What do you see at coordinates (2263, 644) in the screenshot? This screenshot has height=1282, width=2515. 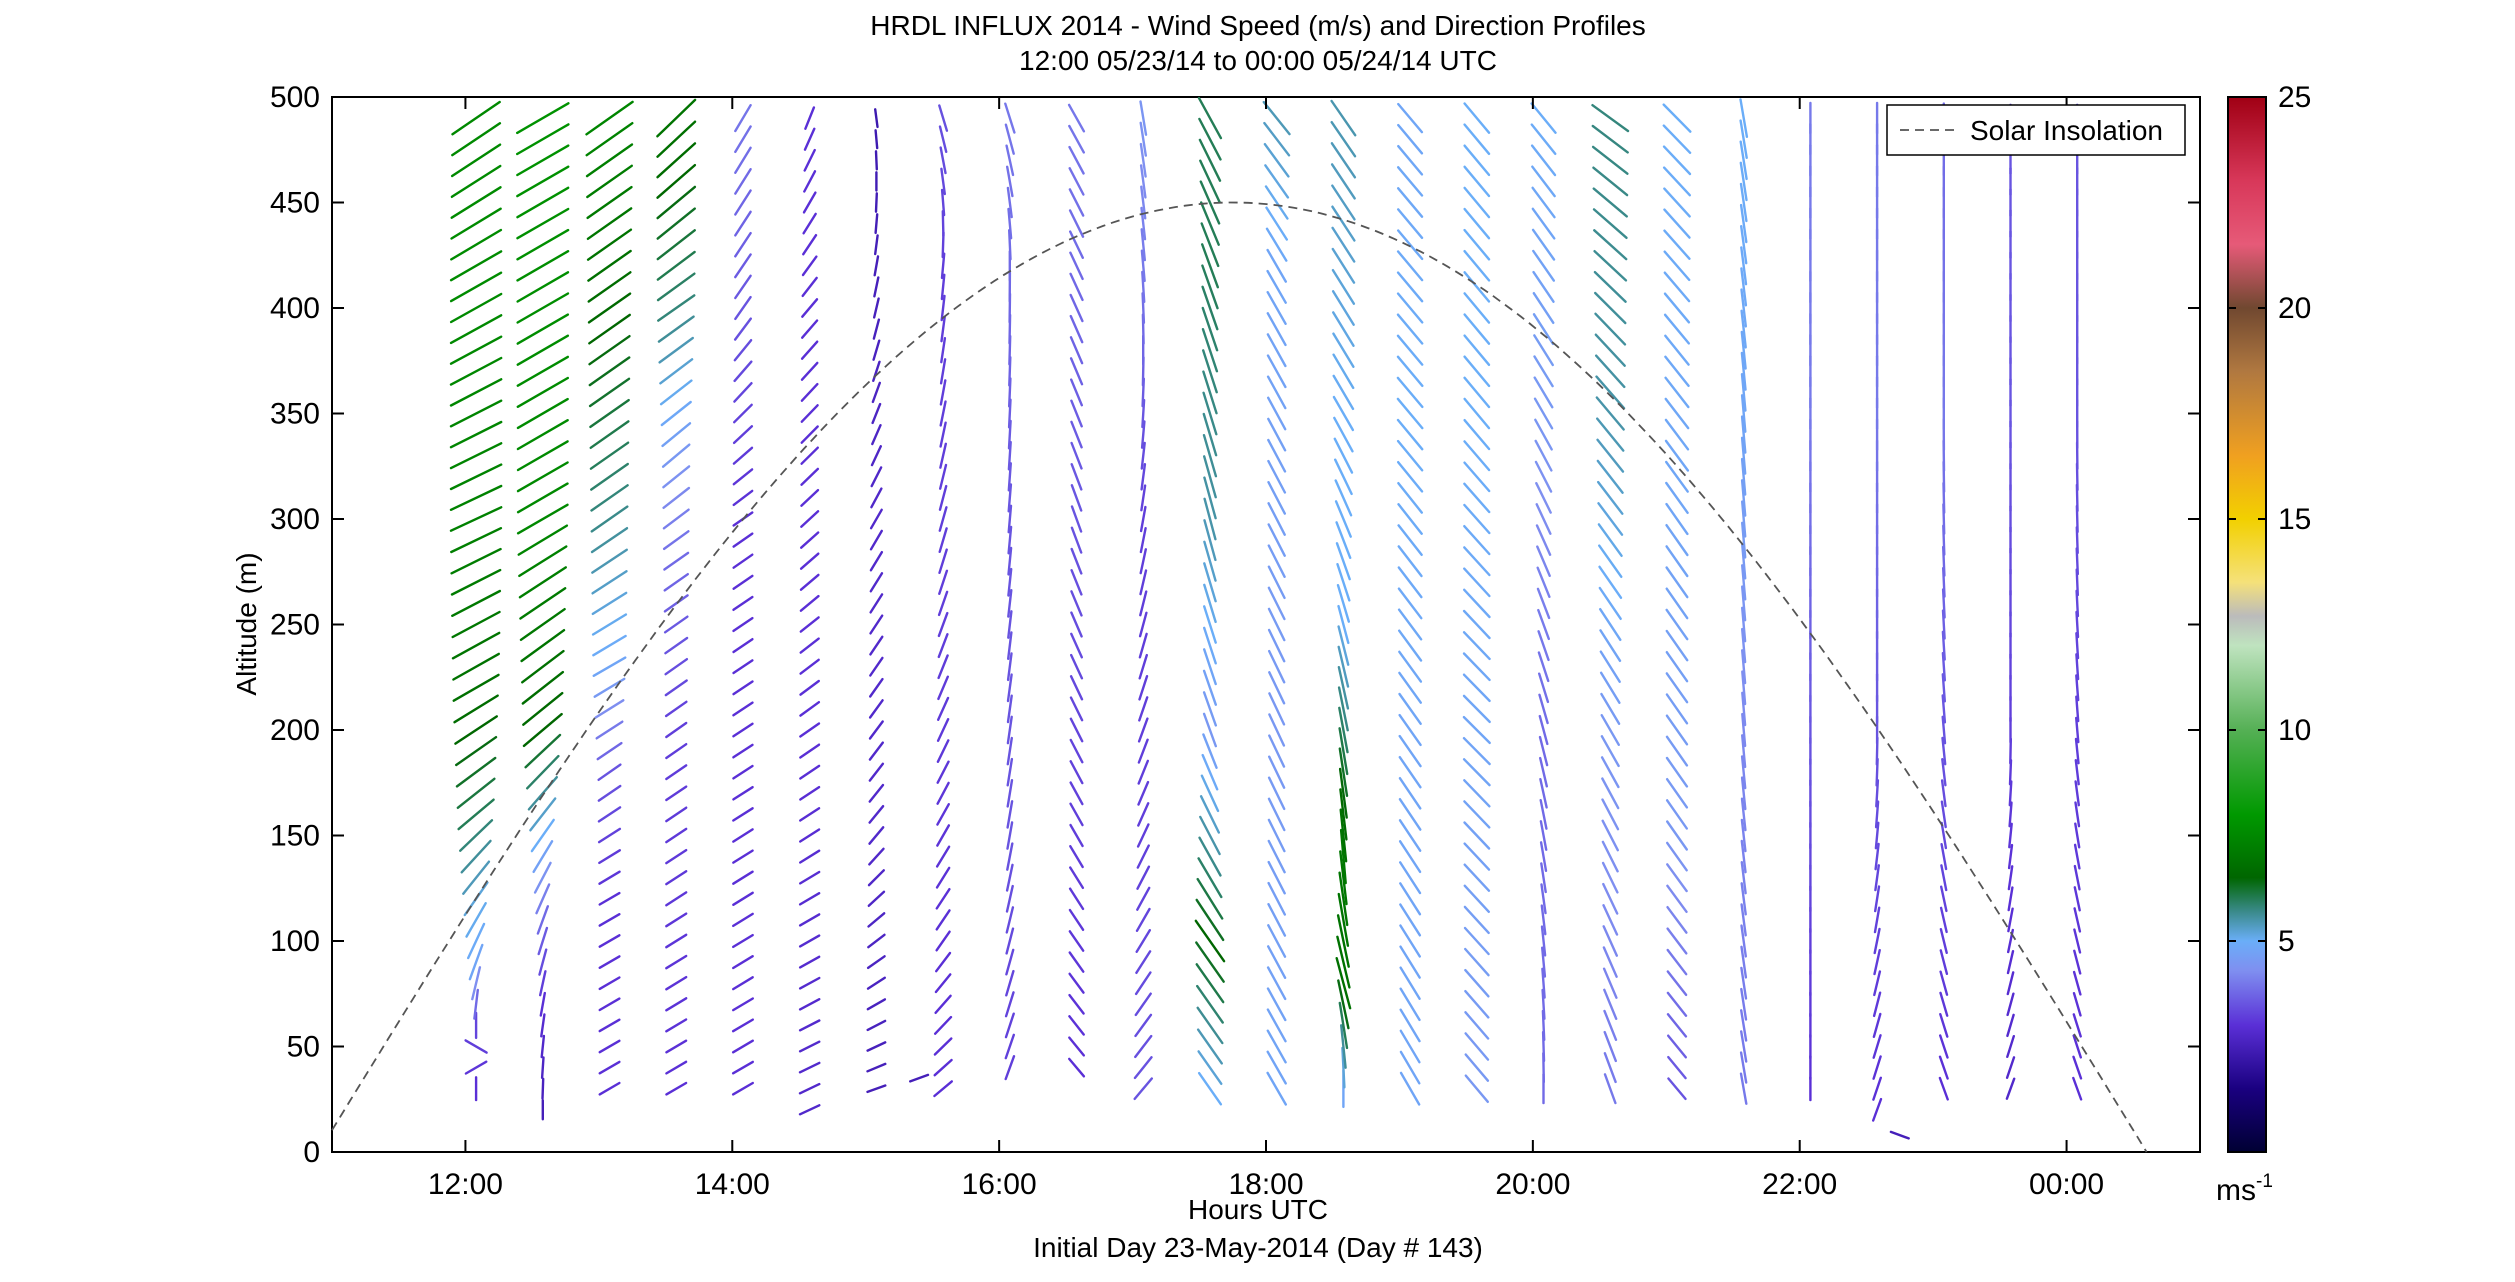 I see `colorbar: 5 10 15 20 25 ms-1` at bounding box center [2263, 644].